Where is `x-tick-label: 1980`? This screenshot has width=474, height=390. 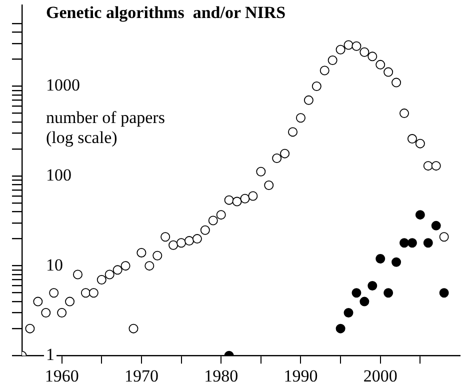
x-tick-label: 1980 is located at coordinates (221, 376).